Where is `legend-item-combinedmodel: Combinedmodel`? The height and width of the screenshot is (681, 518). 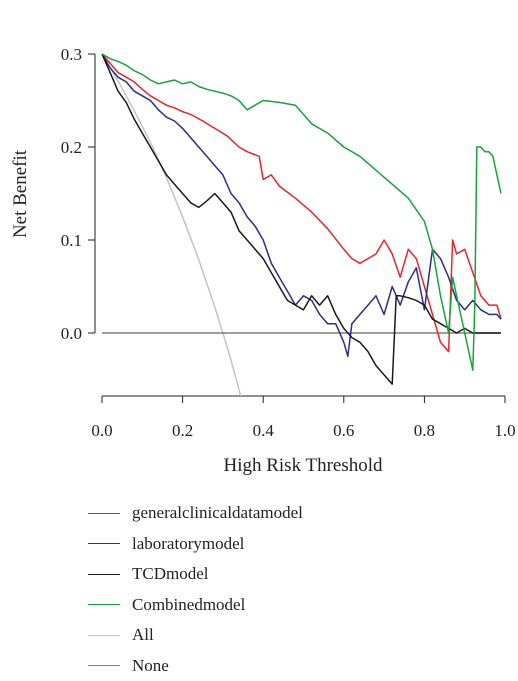 legend-item-combinedmodel: Combinedmodel is located at coordinates (195, 605).